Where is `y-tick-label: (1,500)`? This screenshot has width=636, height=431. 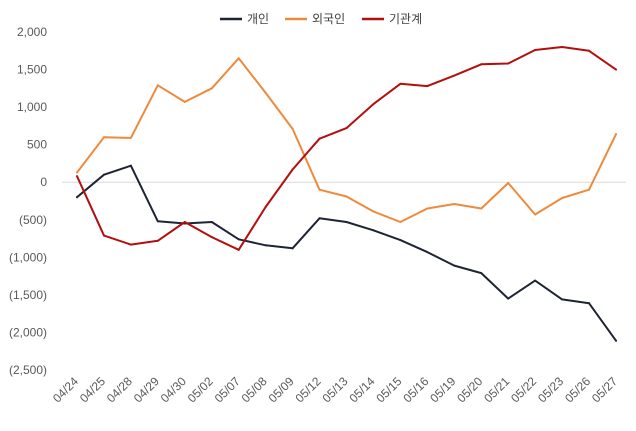
y-tick-label: (1,500) is located at coordinates (28, 295).